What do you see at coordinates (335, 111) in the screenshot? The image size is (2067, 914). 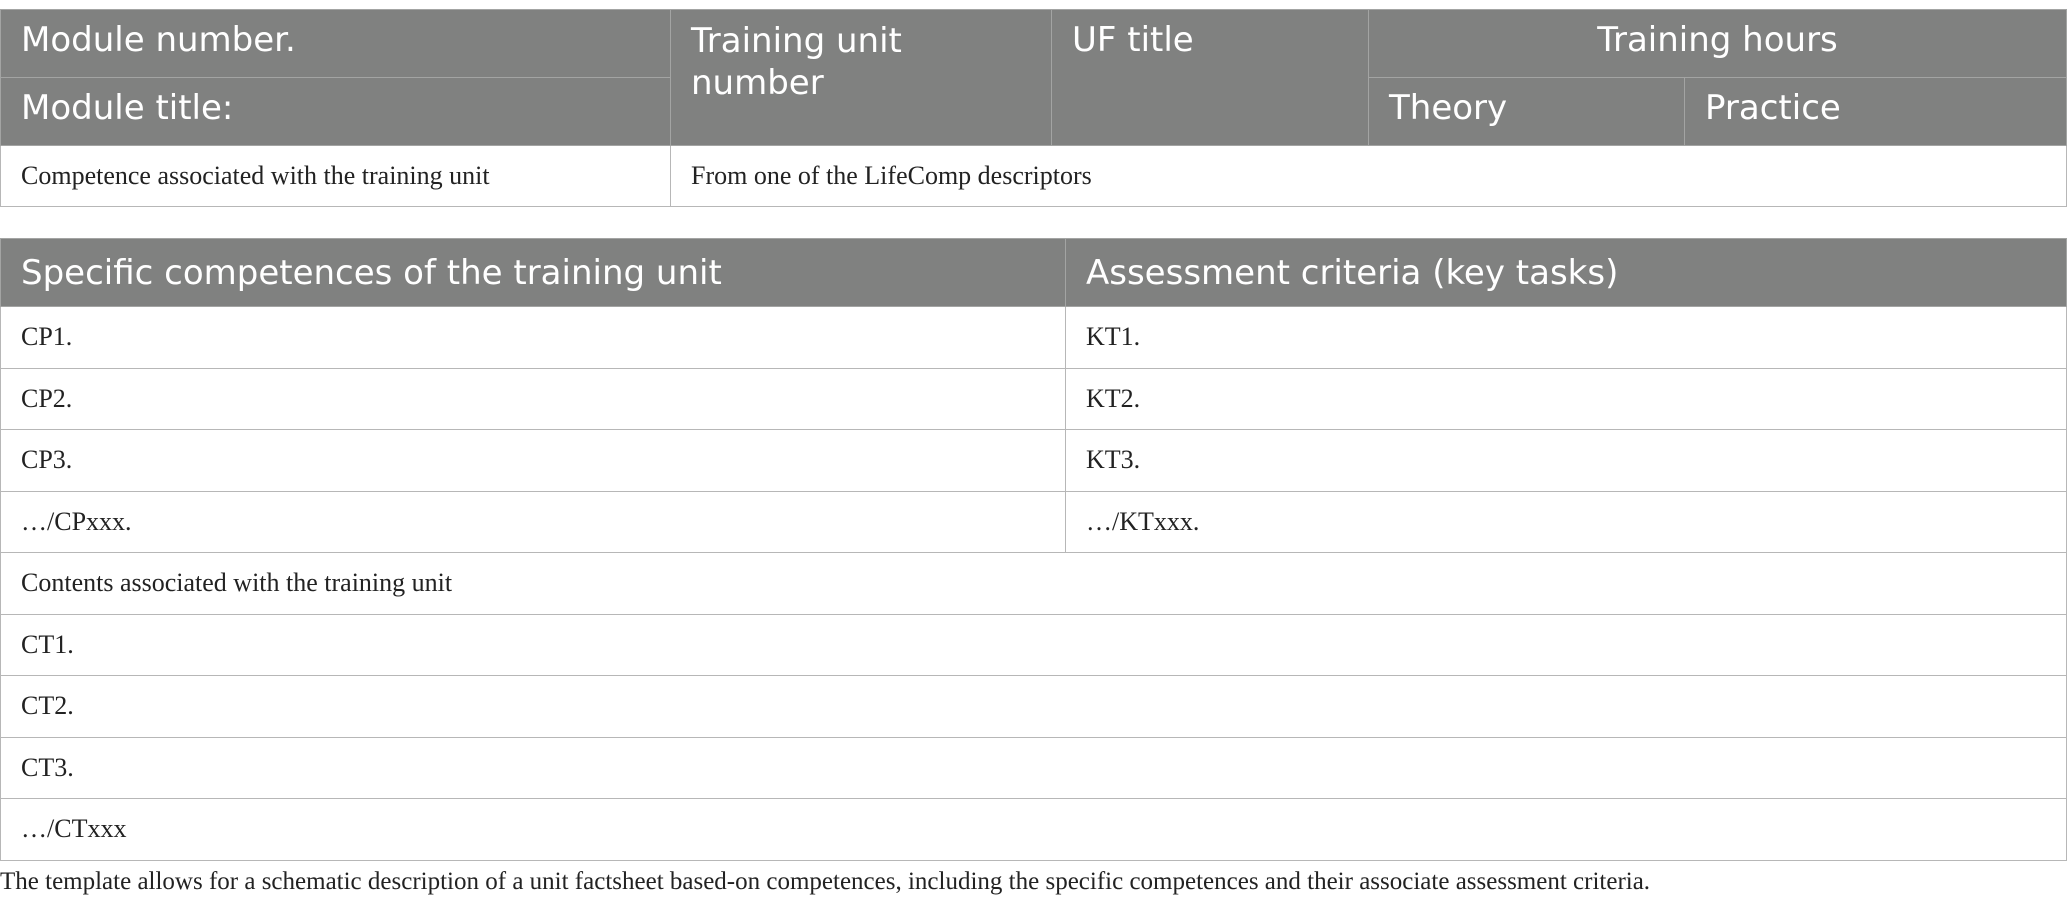 I see `module-title-header: Module title:` at bounding box center [335, 111].